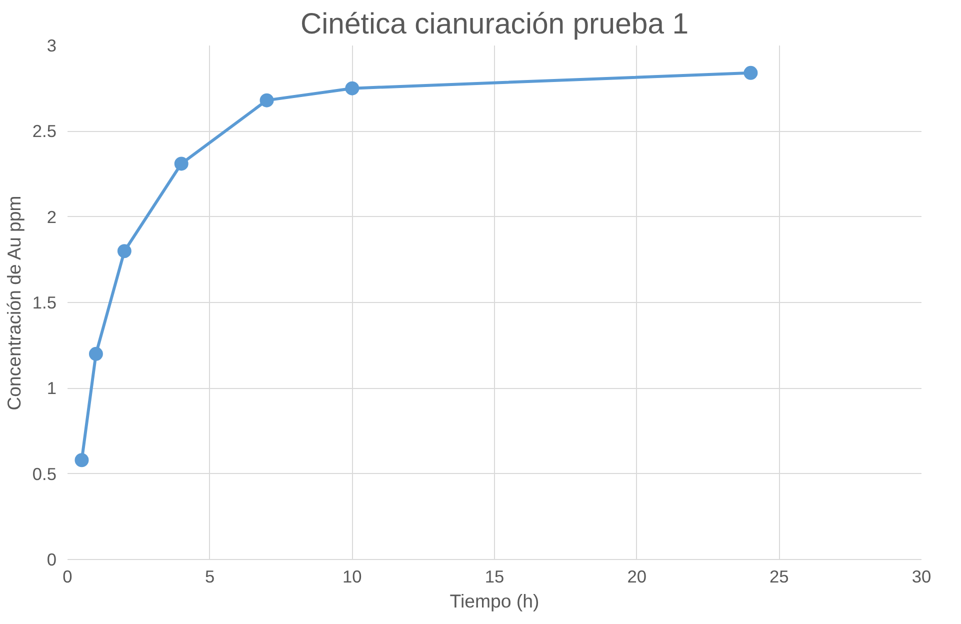 The image size is (961, 624). Describe the element at coordinates (44, 131) in the screenshot. I see `y-tick-label: 2.5` at that location.